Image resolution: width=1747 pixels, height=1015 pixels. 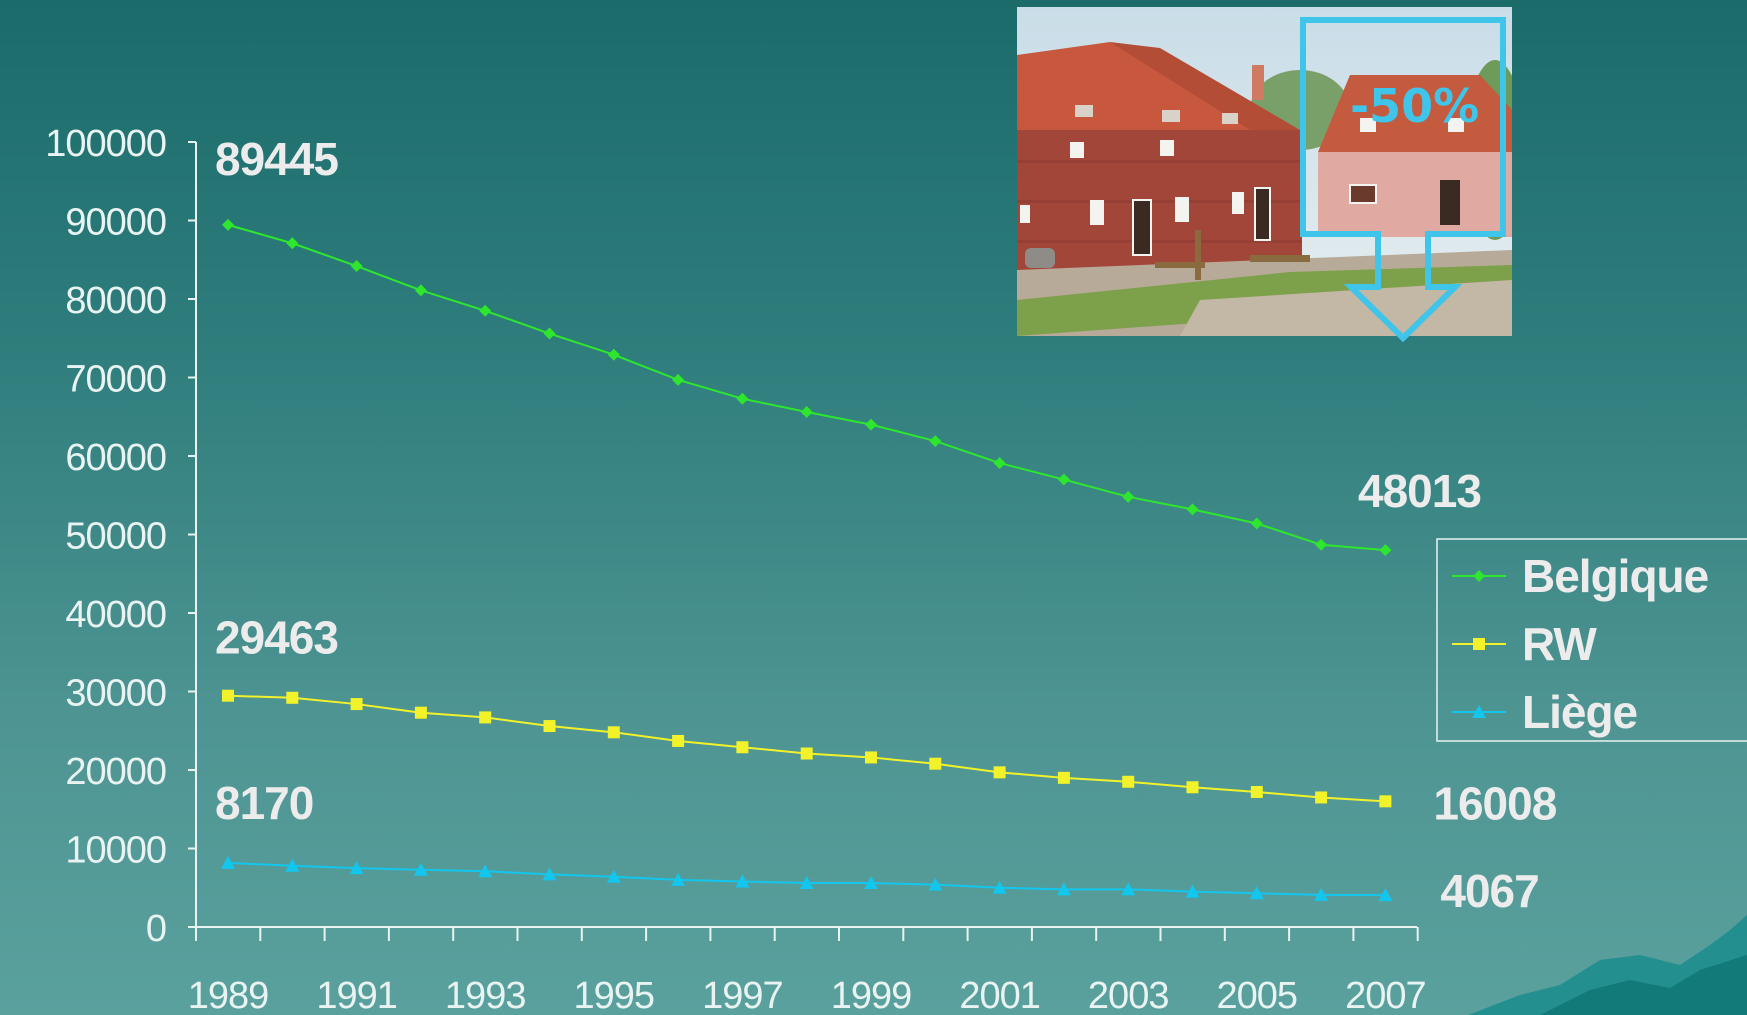 What do you see at coordinates (115, 223) in the screenshot?
I see `y-tick-label: 90000` at bounding box center [115, 223].